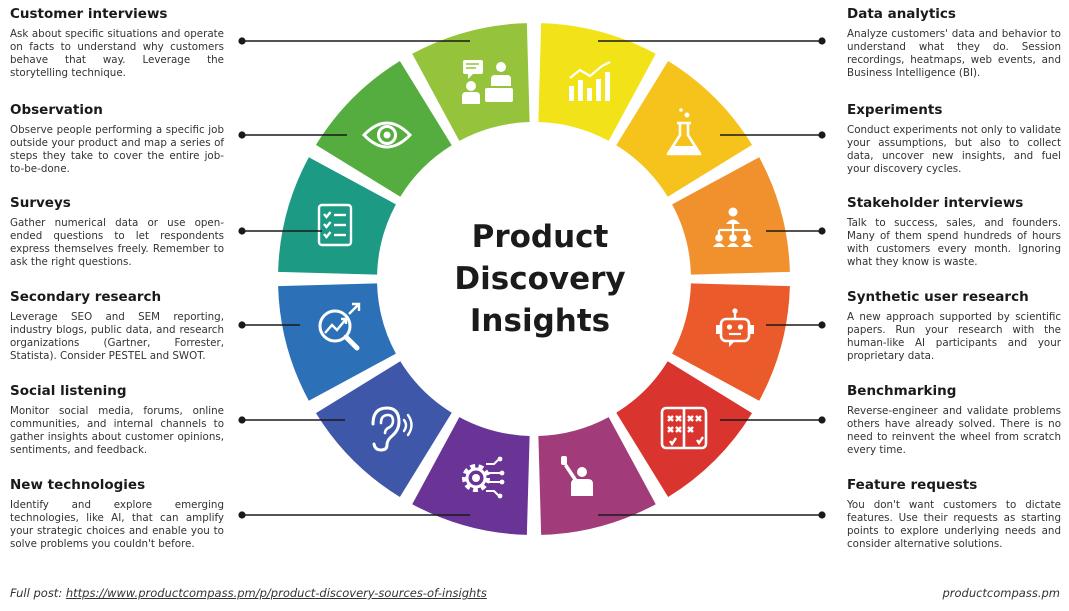 The width and height of the screenshot is (1069, 611). Describe the element at coordinates (597, 476) in the screenshot. I see `segment-feature-requests` at that location.